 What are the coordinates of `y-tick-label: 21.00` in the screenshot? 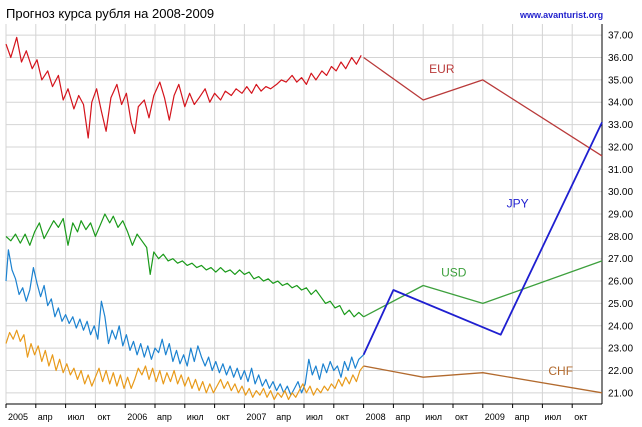 It's located at (620, 393).